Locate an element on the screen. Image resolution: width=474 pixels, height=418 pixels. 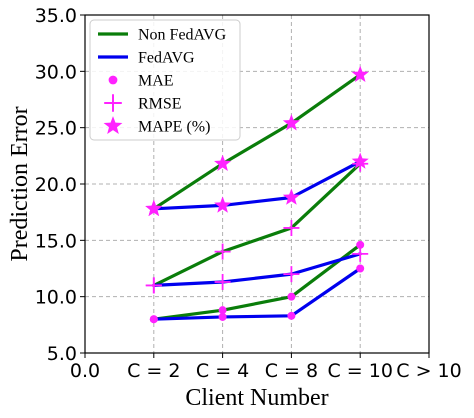
legend-entry: MAE is located at coordinates (141, 81).